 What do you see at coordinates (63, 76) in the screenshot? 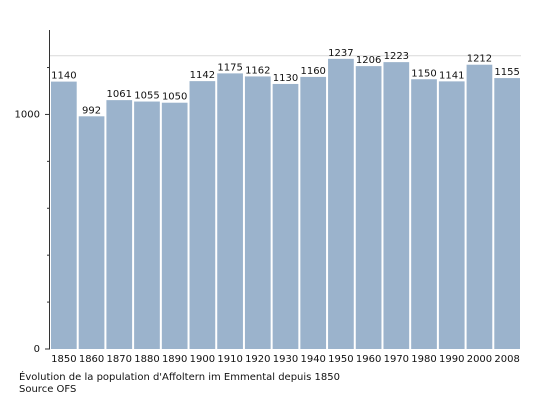
I see `value-label-1850: 1140` at bounding box center [63, 76].